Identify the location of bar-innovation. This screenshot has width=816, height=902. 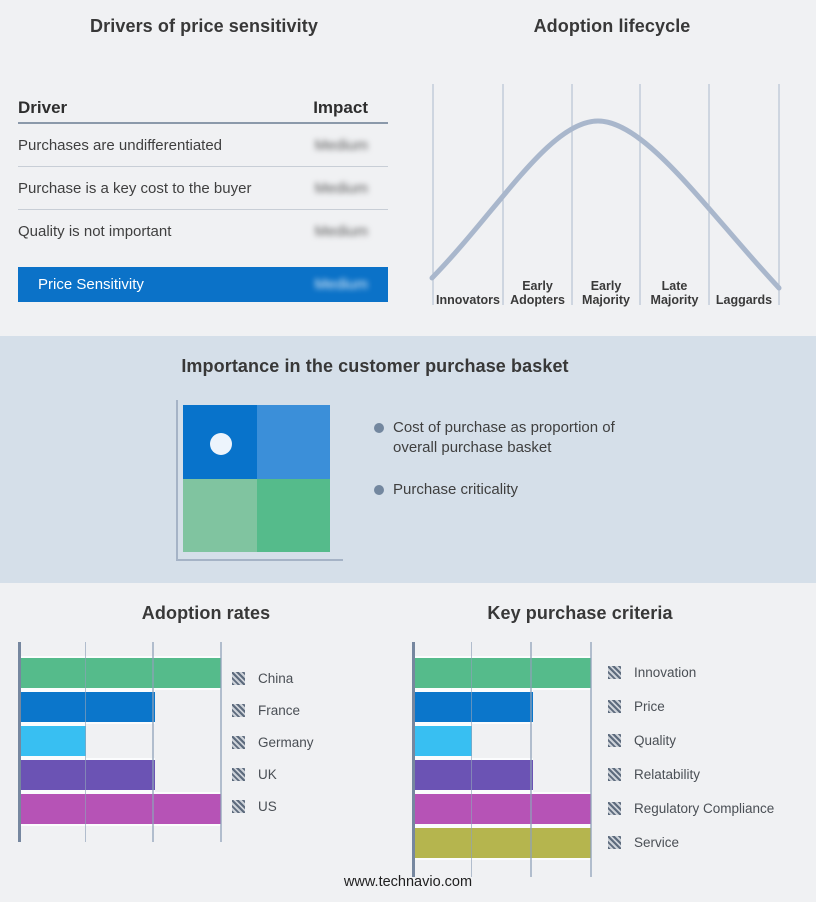
(502, 673).